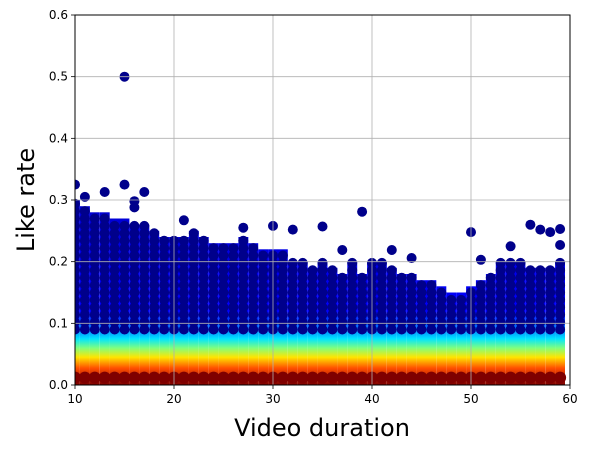 Image resolution: width=590 pixels, height=452 pixels. Describe the element at coordinates (58, 200) in the screenshot. I see `y-tick-label: 0.3` at that location.